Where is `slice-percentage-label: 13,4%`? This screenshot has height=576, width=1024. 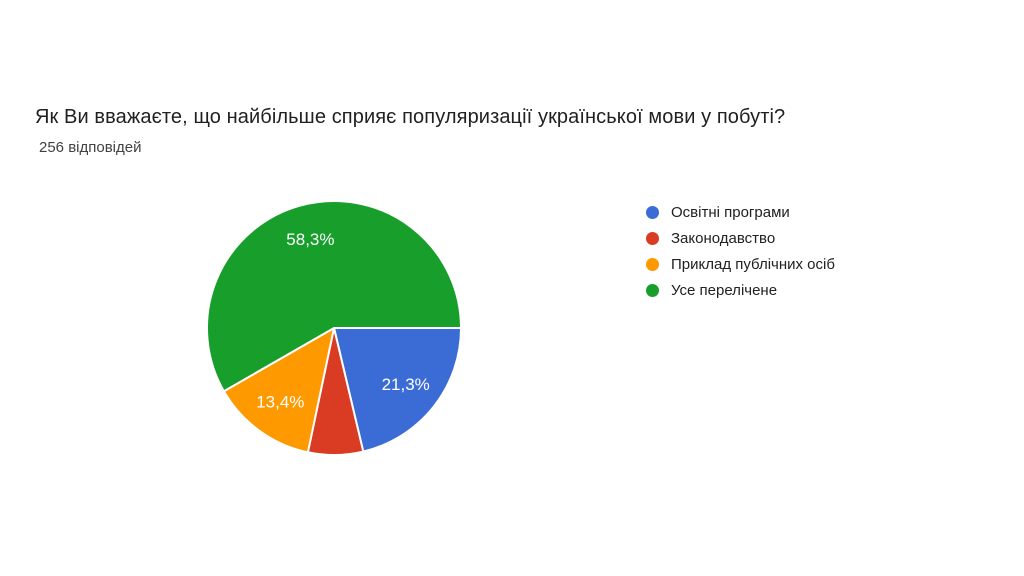 slice-percentage-label: 13,4% is located at coordinates (280, 402).